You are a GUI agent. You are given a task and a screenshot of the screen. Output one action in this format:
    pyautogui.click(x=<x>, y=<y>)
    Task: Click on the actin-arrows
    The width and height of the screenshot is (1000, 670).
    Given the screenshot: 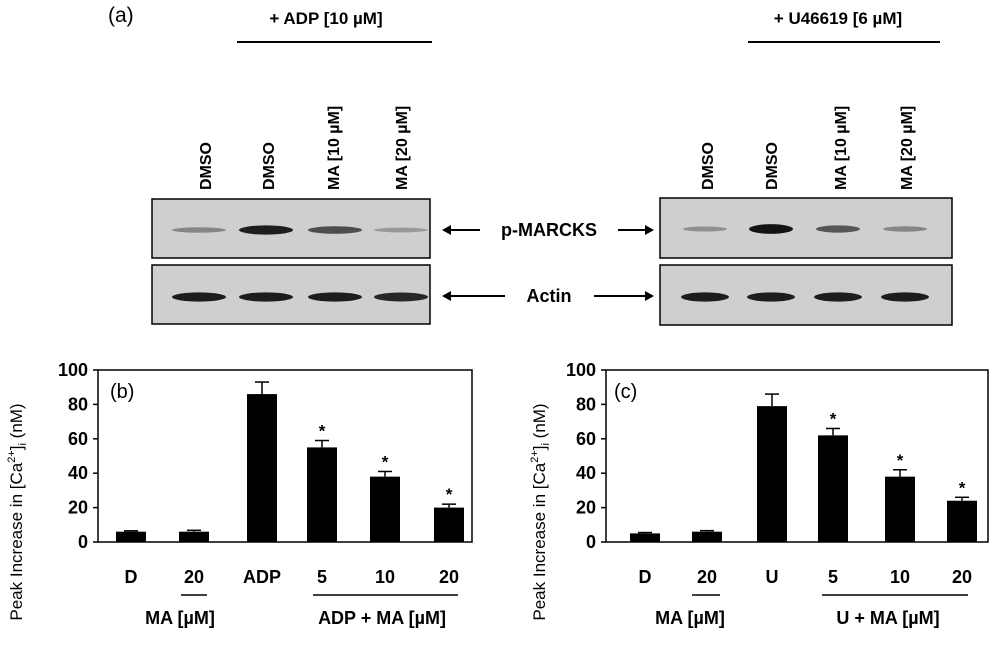 What is the action you would take?
    pyautogui.click(x=548, y=296)
    